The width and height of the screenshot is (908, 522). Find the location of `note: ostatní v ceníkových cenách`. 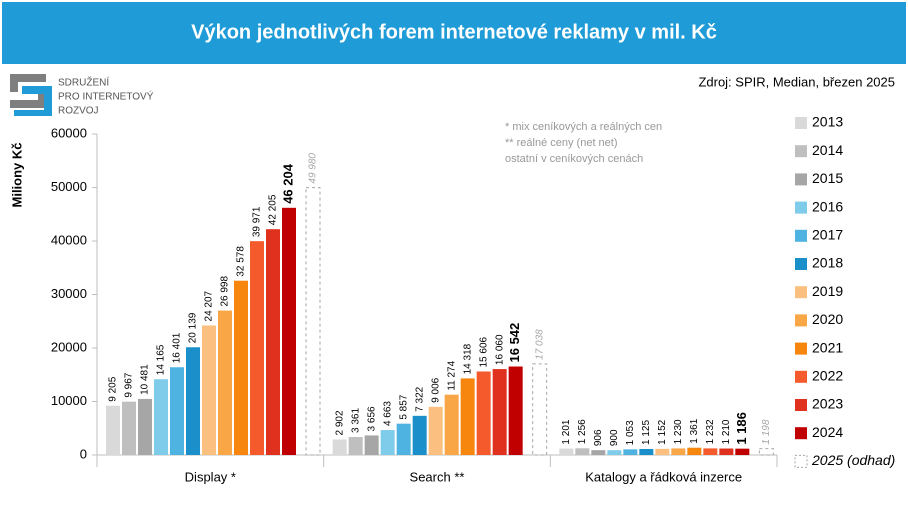

note: ostatní v ceníkových cenách is located at coordinates (574, 159).